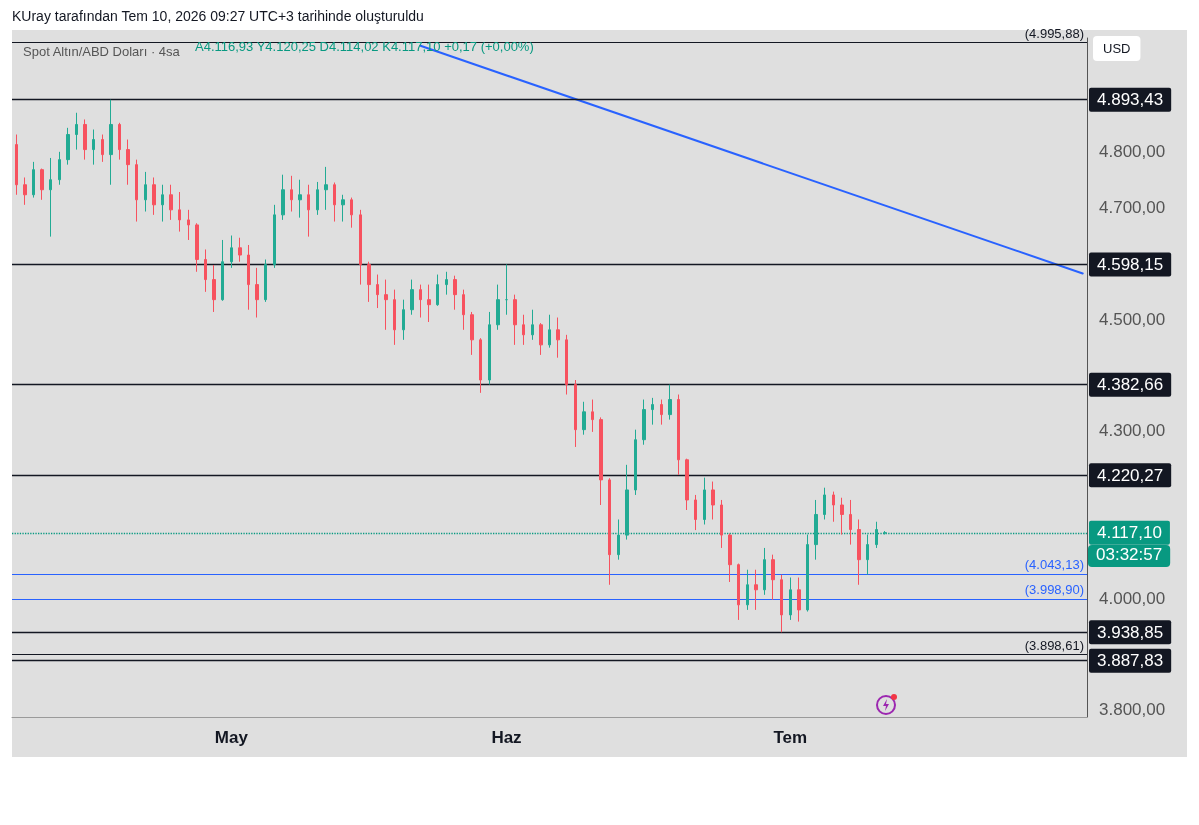  What do you see at coordinates (1054, 645) in the screenshot?
I see `ref-line-label: (3.898,61)` at bounding box center [1054, 645].